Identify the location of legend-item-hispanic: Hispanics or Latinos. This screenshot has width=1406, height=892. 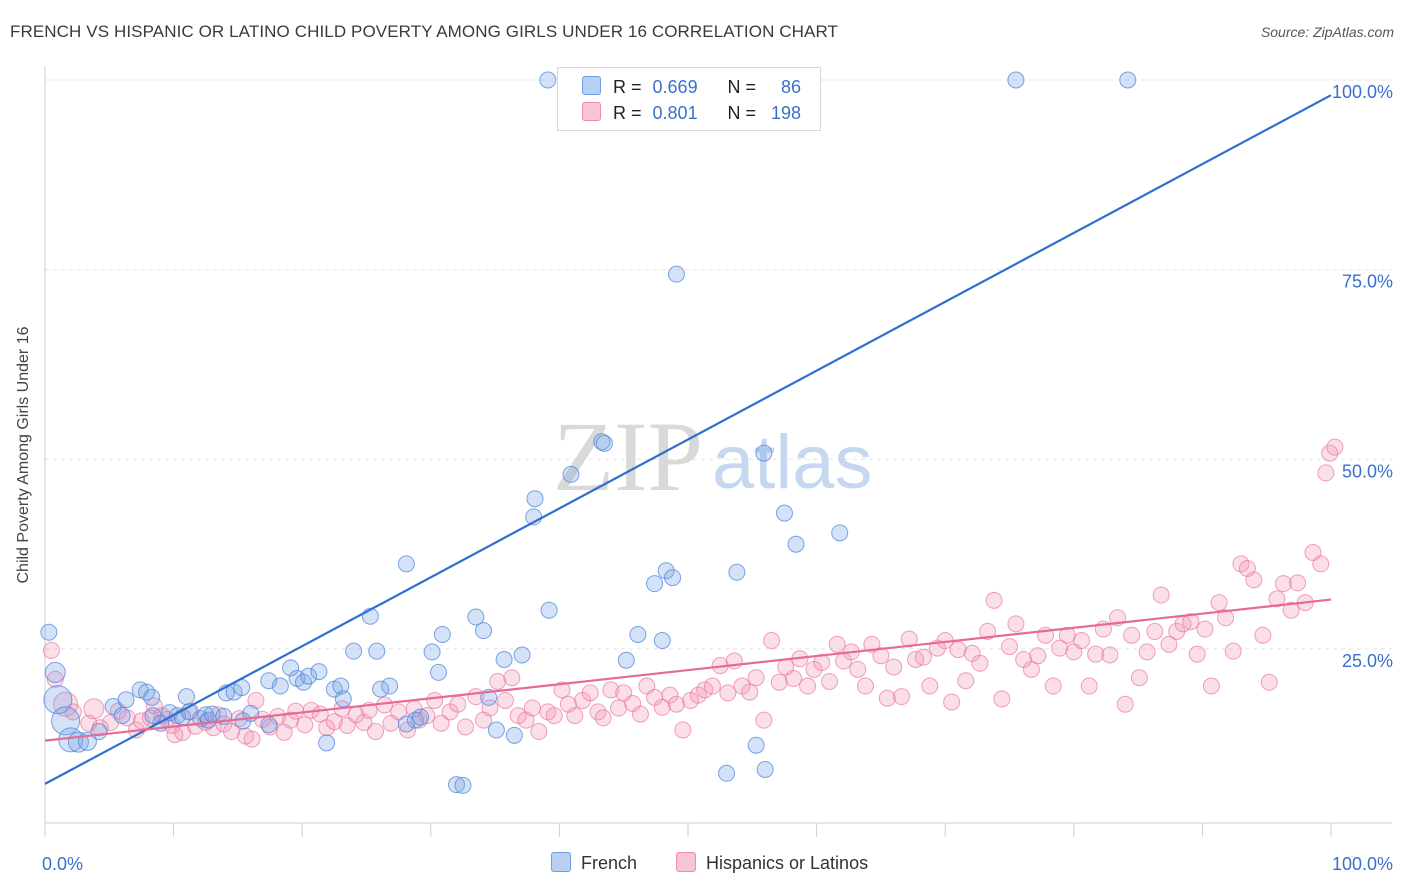
(772, 863).